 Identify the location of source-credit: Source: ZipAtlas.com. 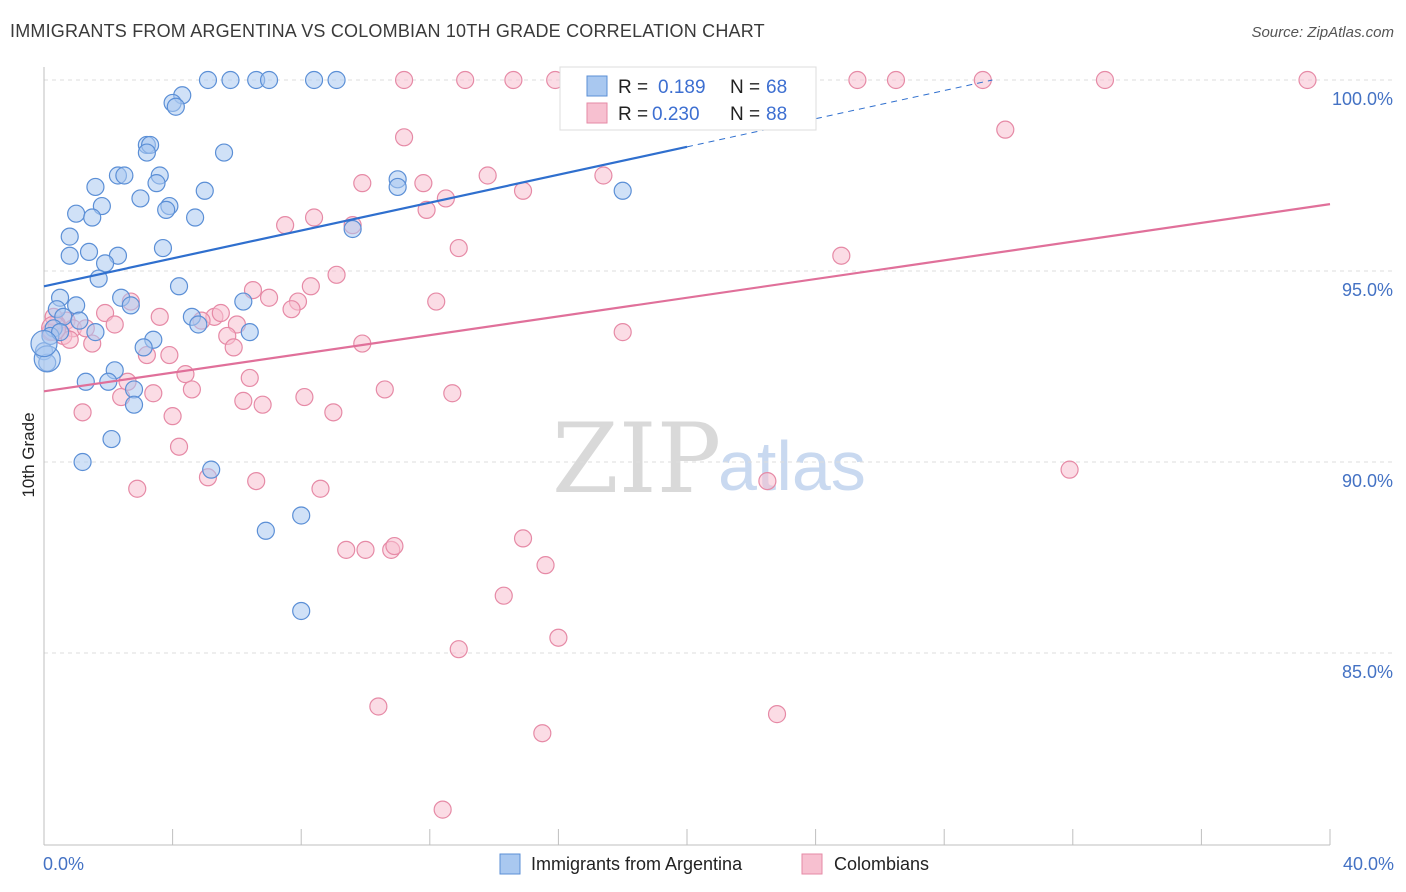
(1322, 32).